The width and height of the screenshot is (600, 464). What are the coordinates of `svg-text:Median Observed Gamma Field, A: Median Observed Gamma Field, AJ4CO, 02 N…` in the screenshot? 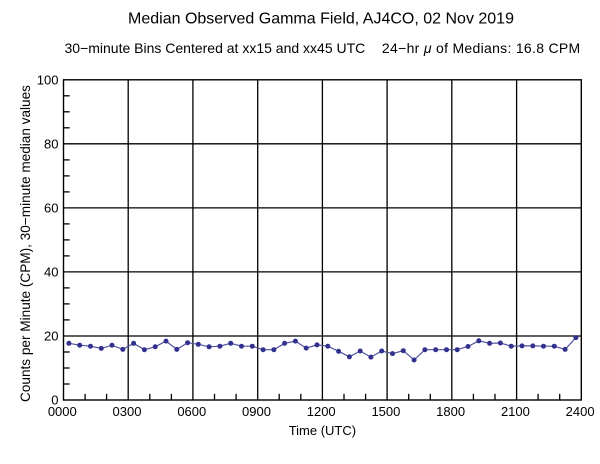 It's located at (321, 19).